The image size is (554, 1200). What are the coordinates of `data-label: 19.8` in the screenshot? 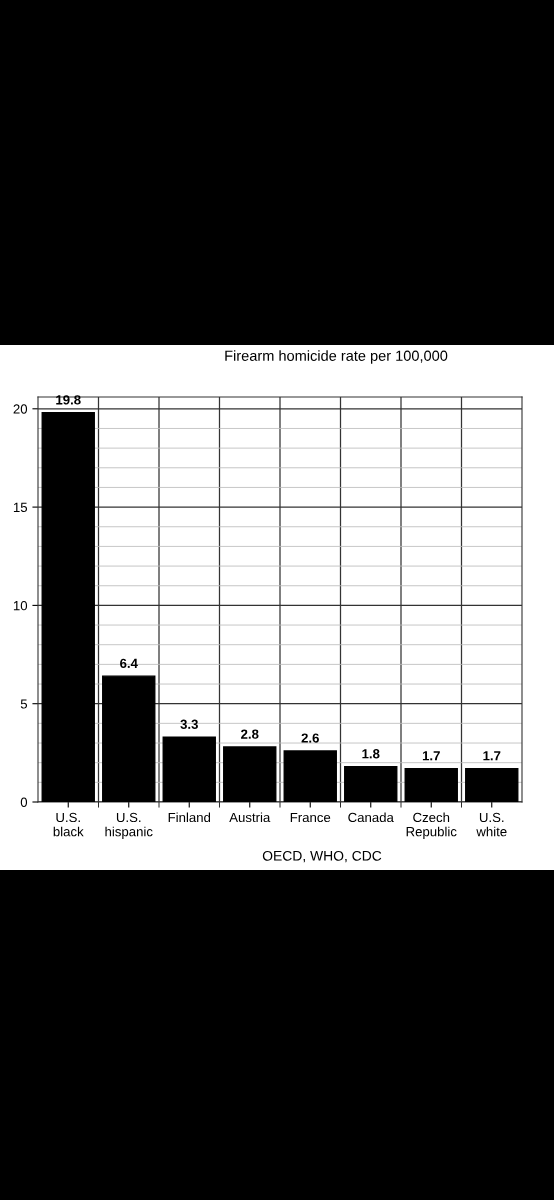 It's located at (68, 400).